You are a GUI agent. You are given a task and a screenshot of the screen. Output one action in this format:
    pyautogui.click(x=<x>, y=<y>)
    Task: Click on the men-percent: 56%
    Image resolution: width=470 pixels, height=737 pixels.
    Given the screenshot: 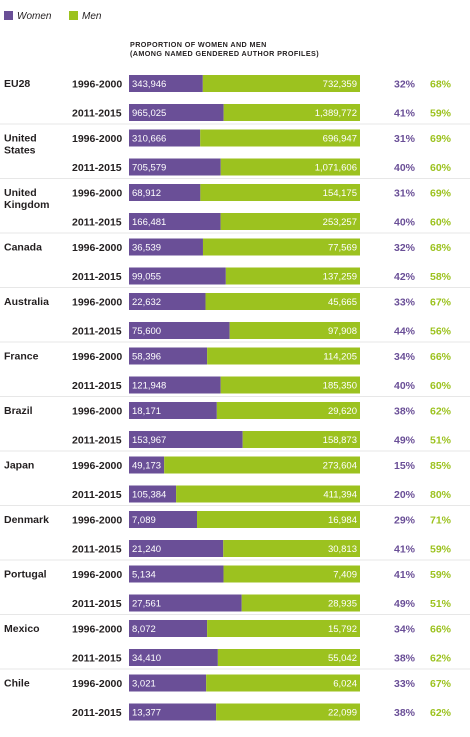 What is the action you would take?
    pyautogui.click(x=441, y=332)
    